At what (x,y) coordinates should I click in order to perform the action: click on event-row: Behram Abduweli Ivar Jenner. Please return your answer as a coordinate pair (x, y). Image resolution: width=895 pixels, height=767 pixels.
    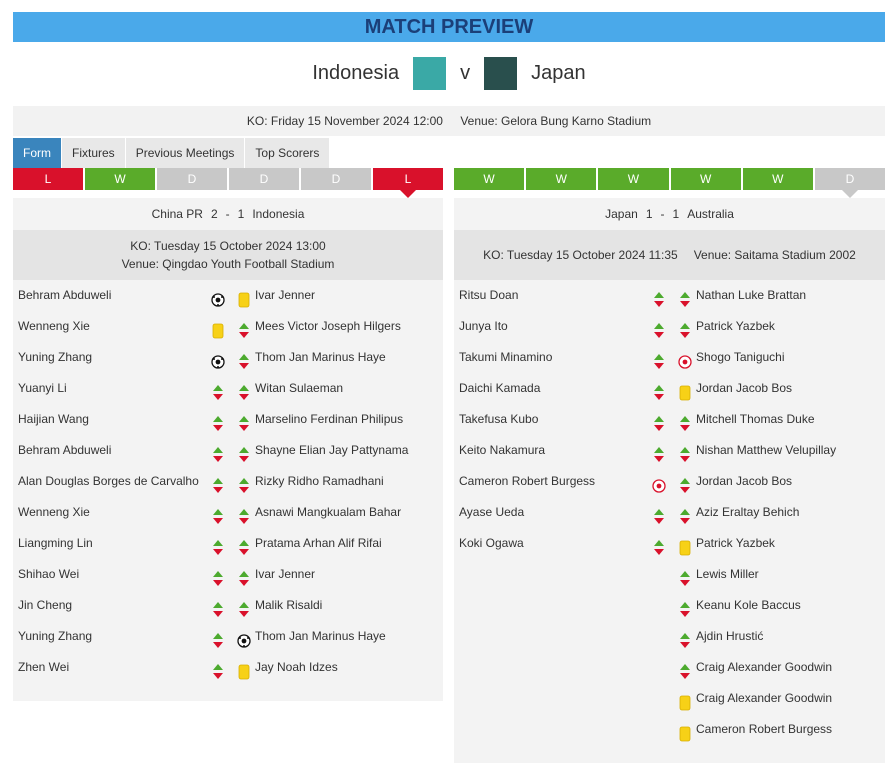
    Looking at the image, I should click on (228, 295).